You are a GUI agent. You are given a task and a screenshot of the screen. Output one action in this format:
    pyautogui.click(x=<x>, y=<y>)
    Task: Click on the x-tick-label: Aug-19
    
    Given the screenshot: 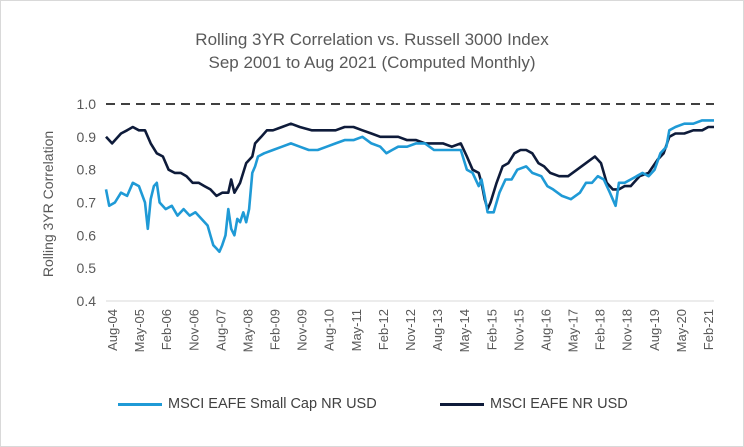 What is the action you would take?
    pyautogui.click(x=654, y=330)
    